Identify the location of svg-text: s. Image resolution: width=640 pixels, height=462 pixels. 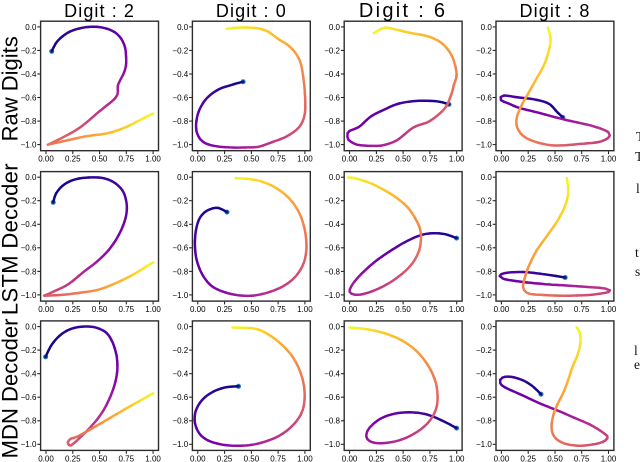
(637, 271).